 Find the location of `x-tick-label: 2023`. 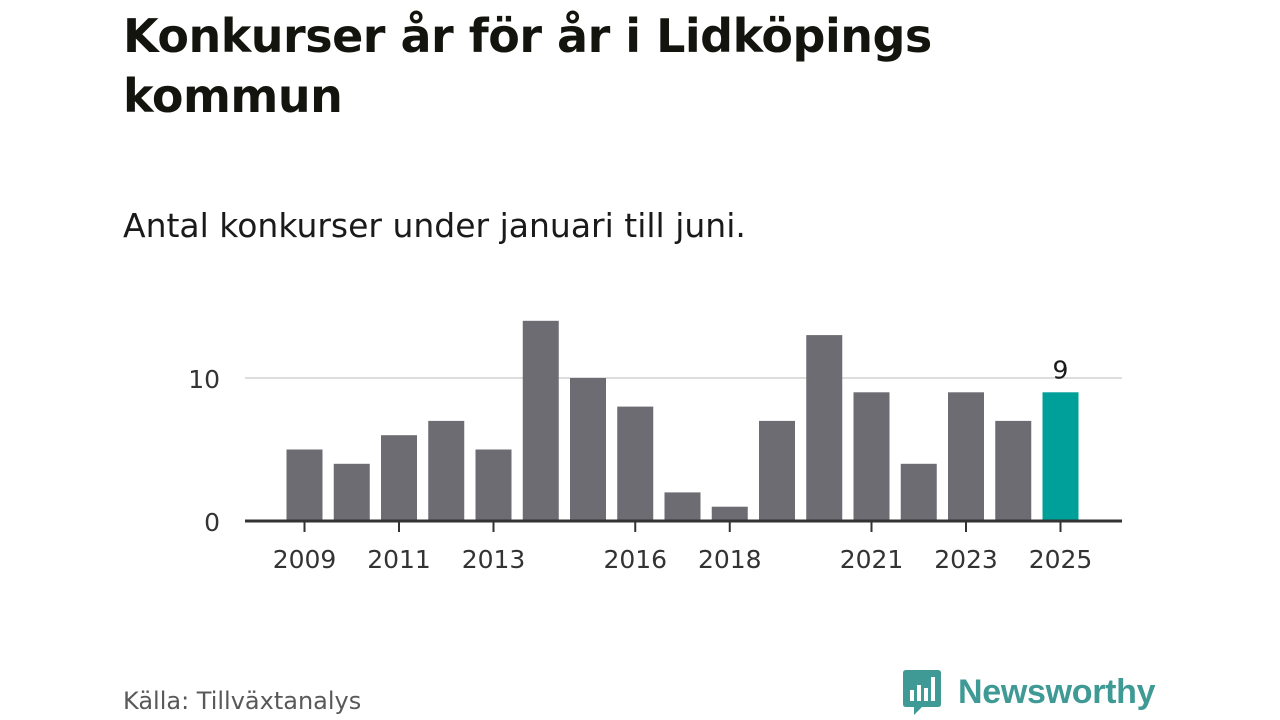

x-tick-label: 2023 is located at coordinates (966, 559).